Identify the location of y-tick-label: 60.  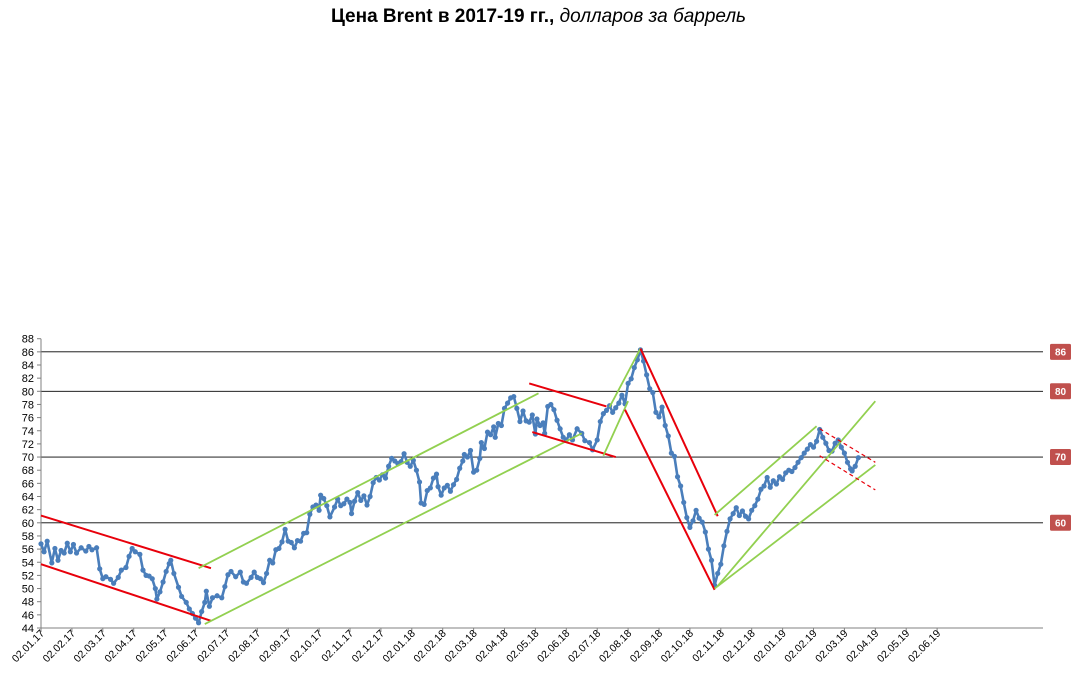
(28, 524).